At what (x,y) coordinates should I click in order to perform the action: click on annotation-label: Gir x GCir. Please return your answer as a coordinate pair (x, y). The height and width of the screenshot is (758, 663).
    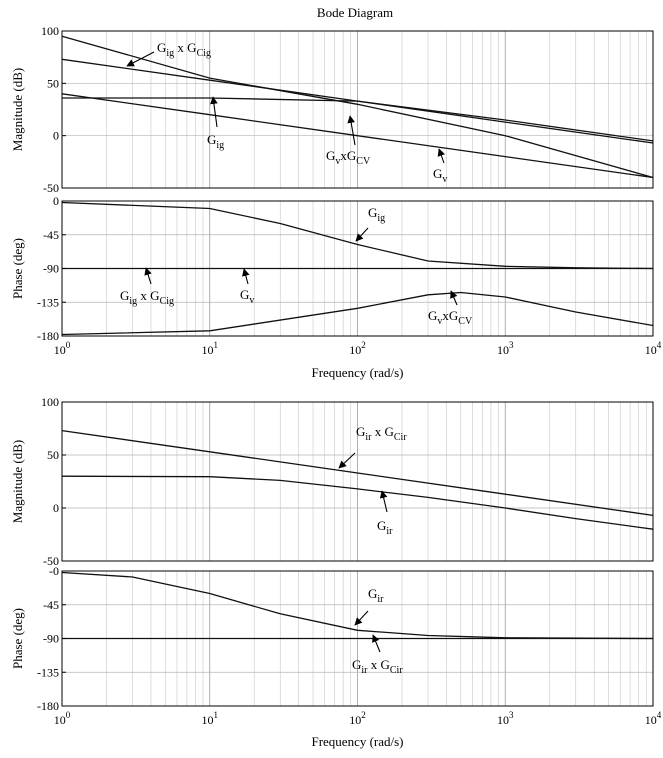
    Looking at the image, I should click on (377, 666).